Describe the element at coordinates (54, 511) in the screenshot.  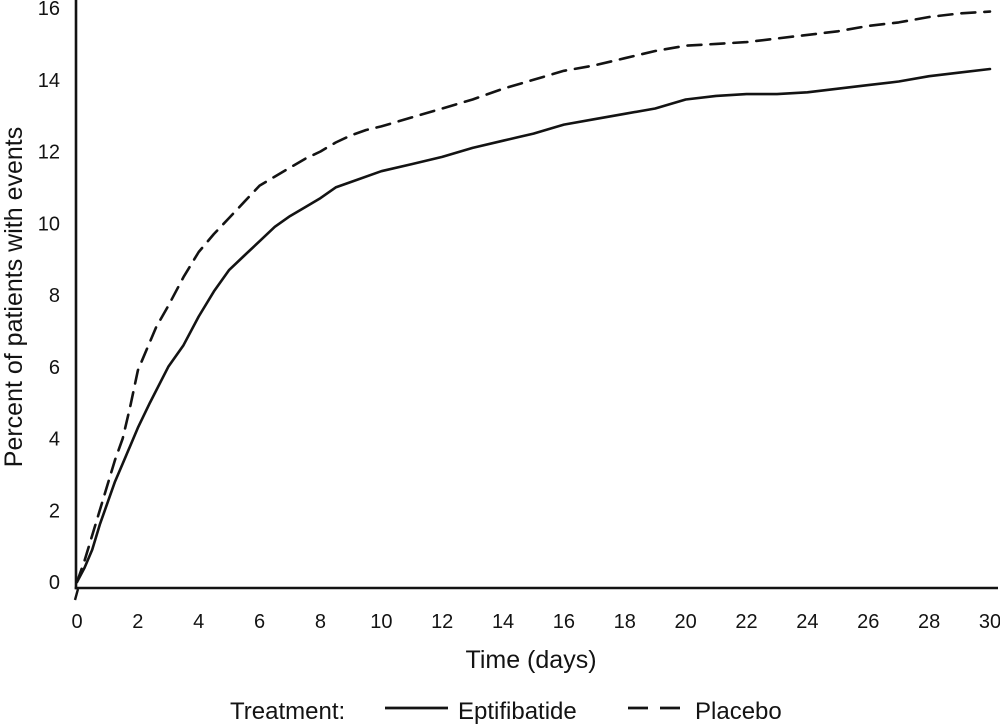
I see `y-tick-label: 2` at that location.